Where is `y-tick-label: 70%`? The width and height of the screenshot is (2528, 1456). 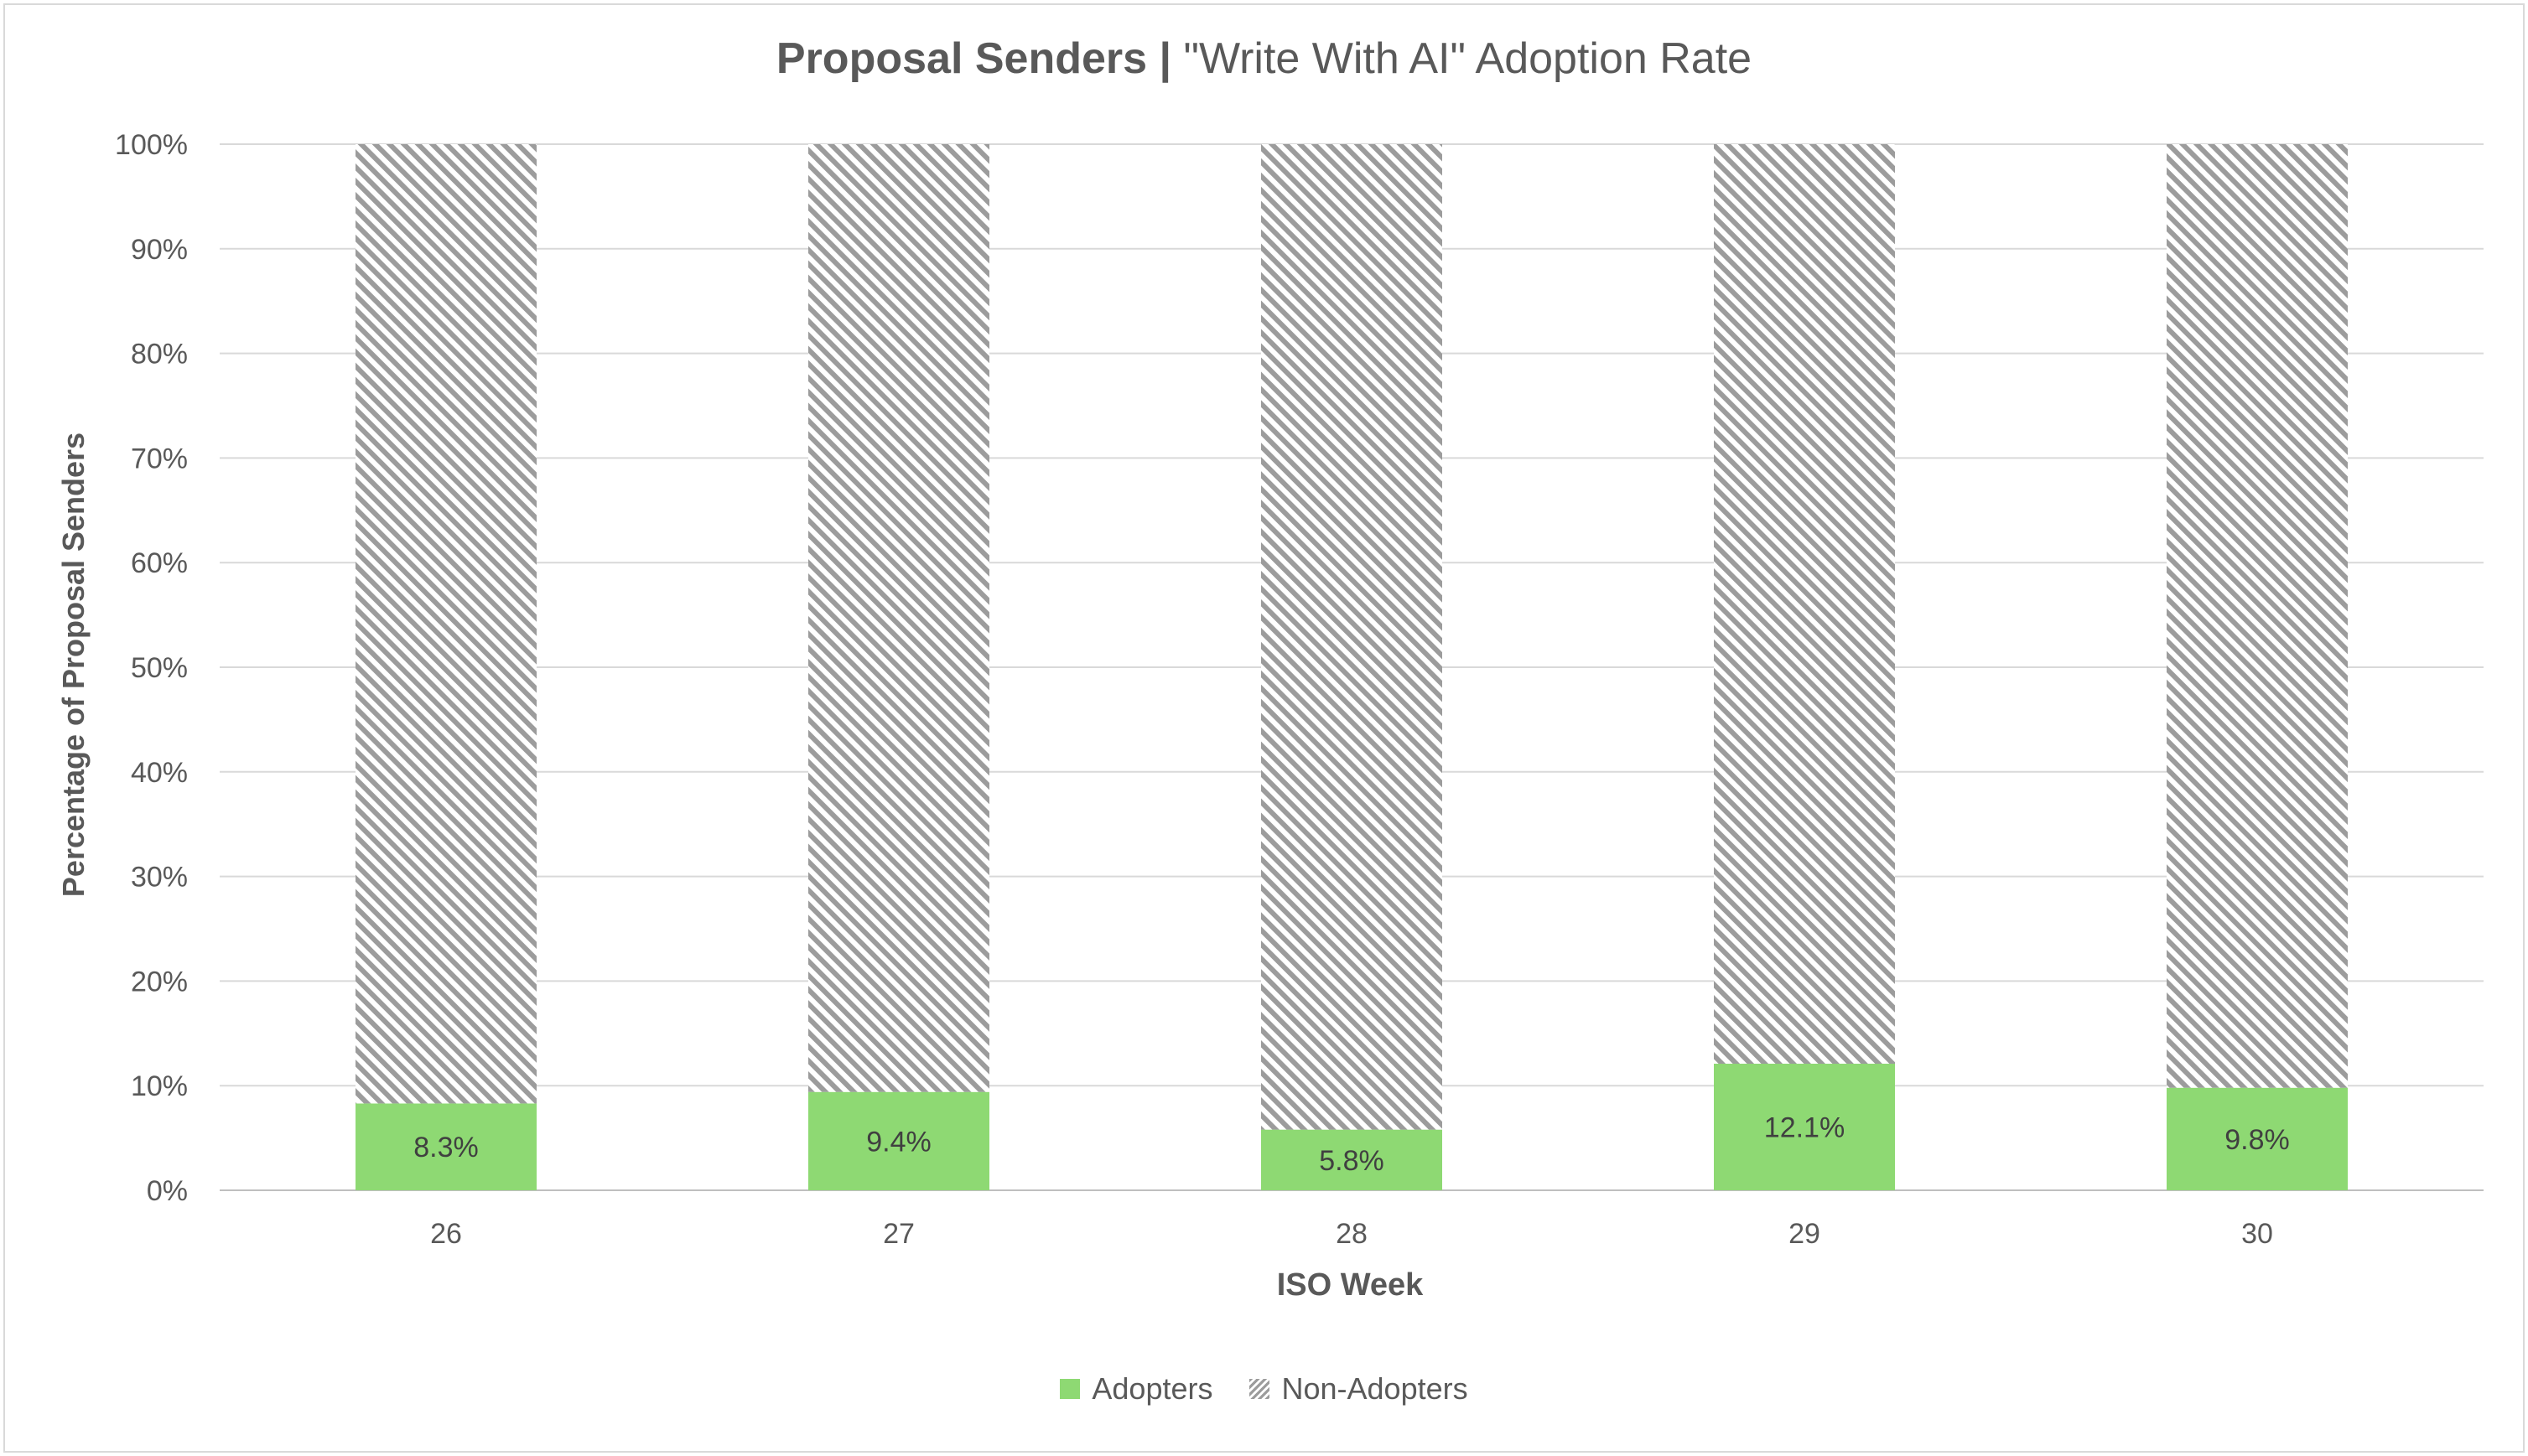
y-tick-label: 70% is located at coordinates (159, 458).